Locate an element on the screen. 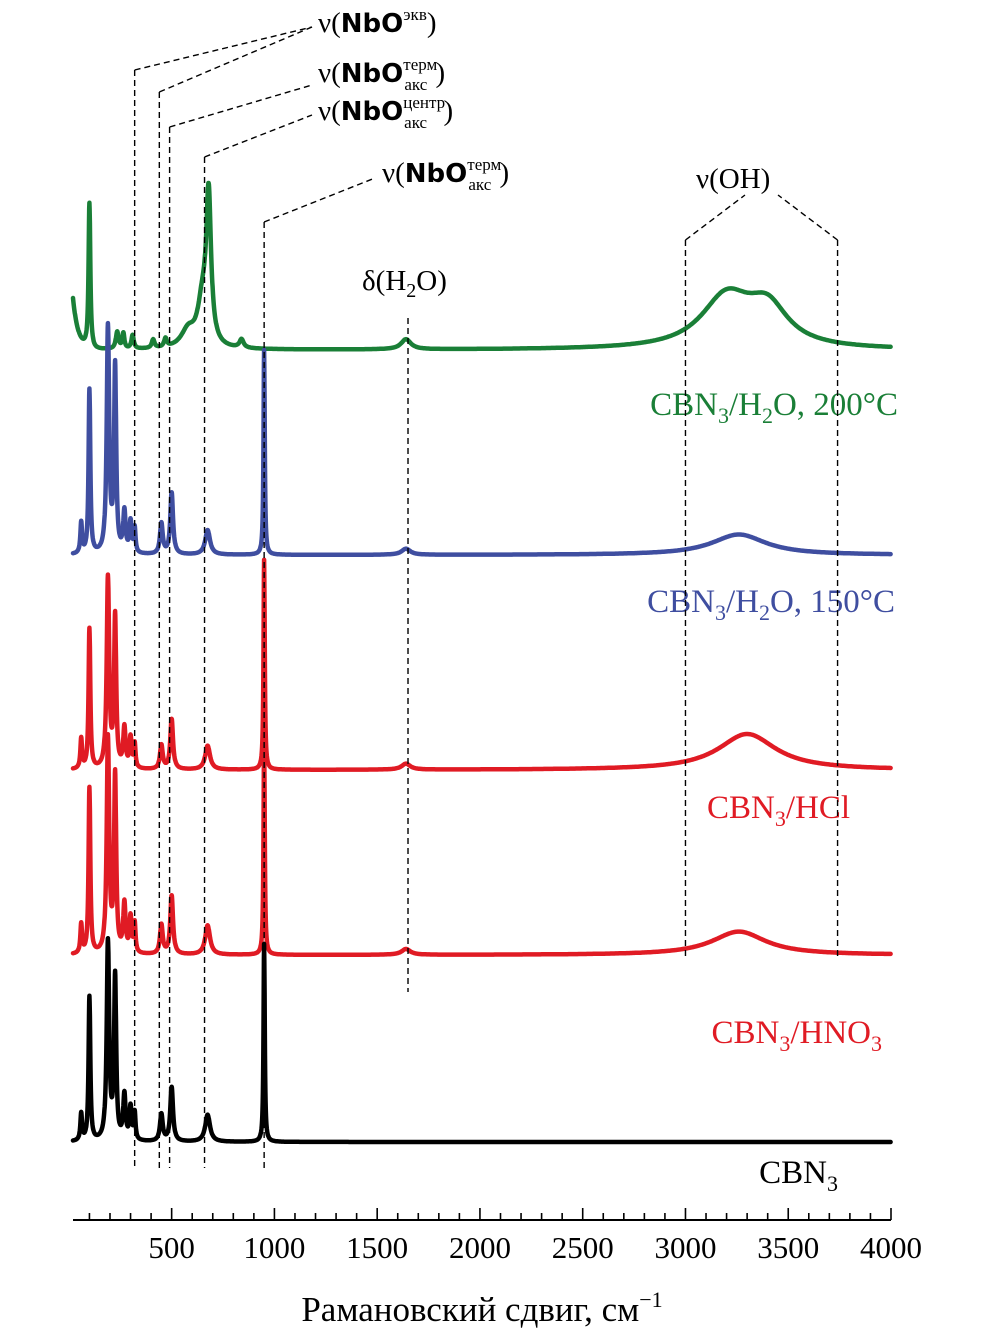 The image size is (1004, 1335). series-label: CBN3/H2O, 200°C is located at coordinates (774, 407).